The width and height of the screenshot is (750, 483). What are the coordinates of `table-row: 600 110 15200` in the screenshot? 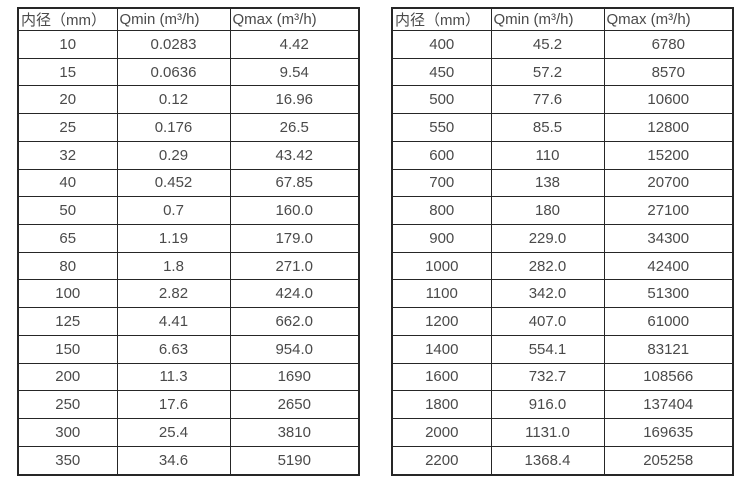 It's located at (562, 155).